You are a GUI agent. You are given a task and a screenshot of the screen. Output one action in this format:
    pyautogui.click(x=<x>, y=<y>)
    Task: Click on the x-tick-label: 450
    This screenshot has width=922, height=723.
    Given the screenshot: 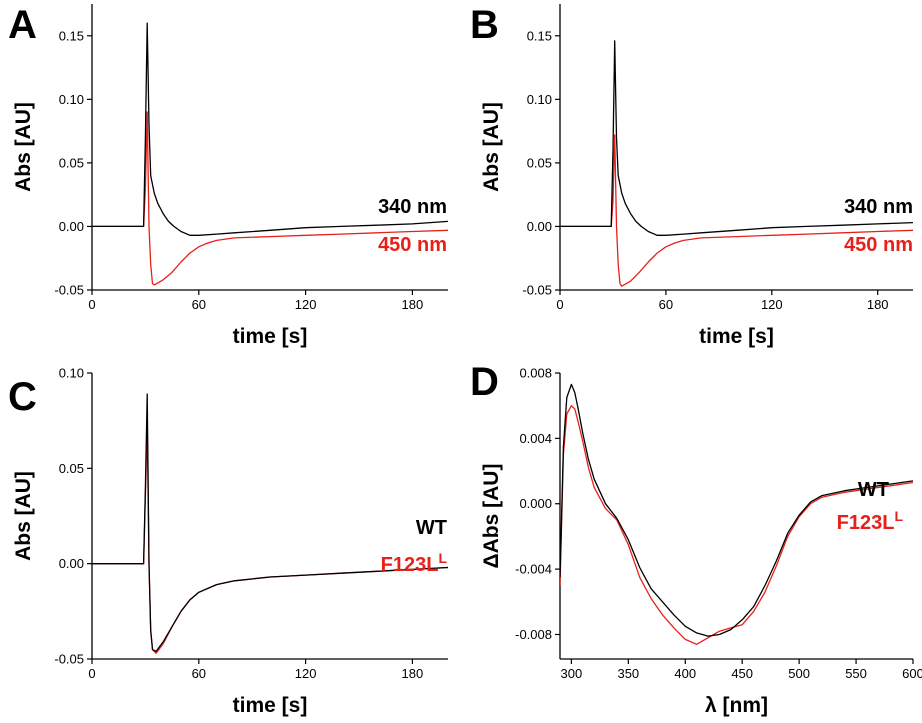 What is the action you would take?
    pyautogui.click(x=742, y=673)
    